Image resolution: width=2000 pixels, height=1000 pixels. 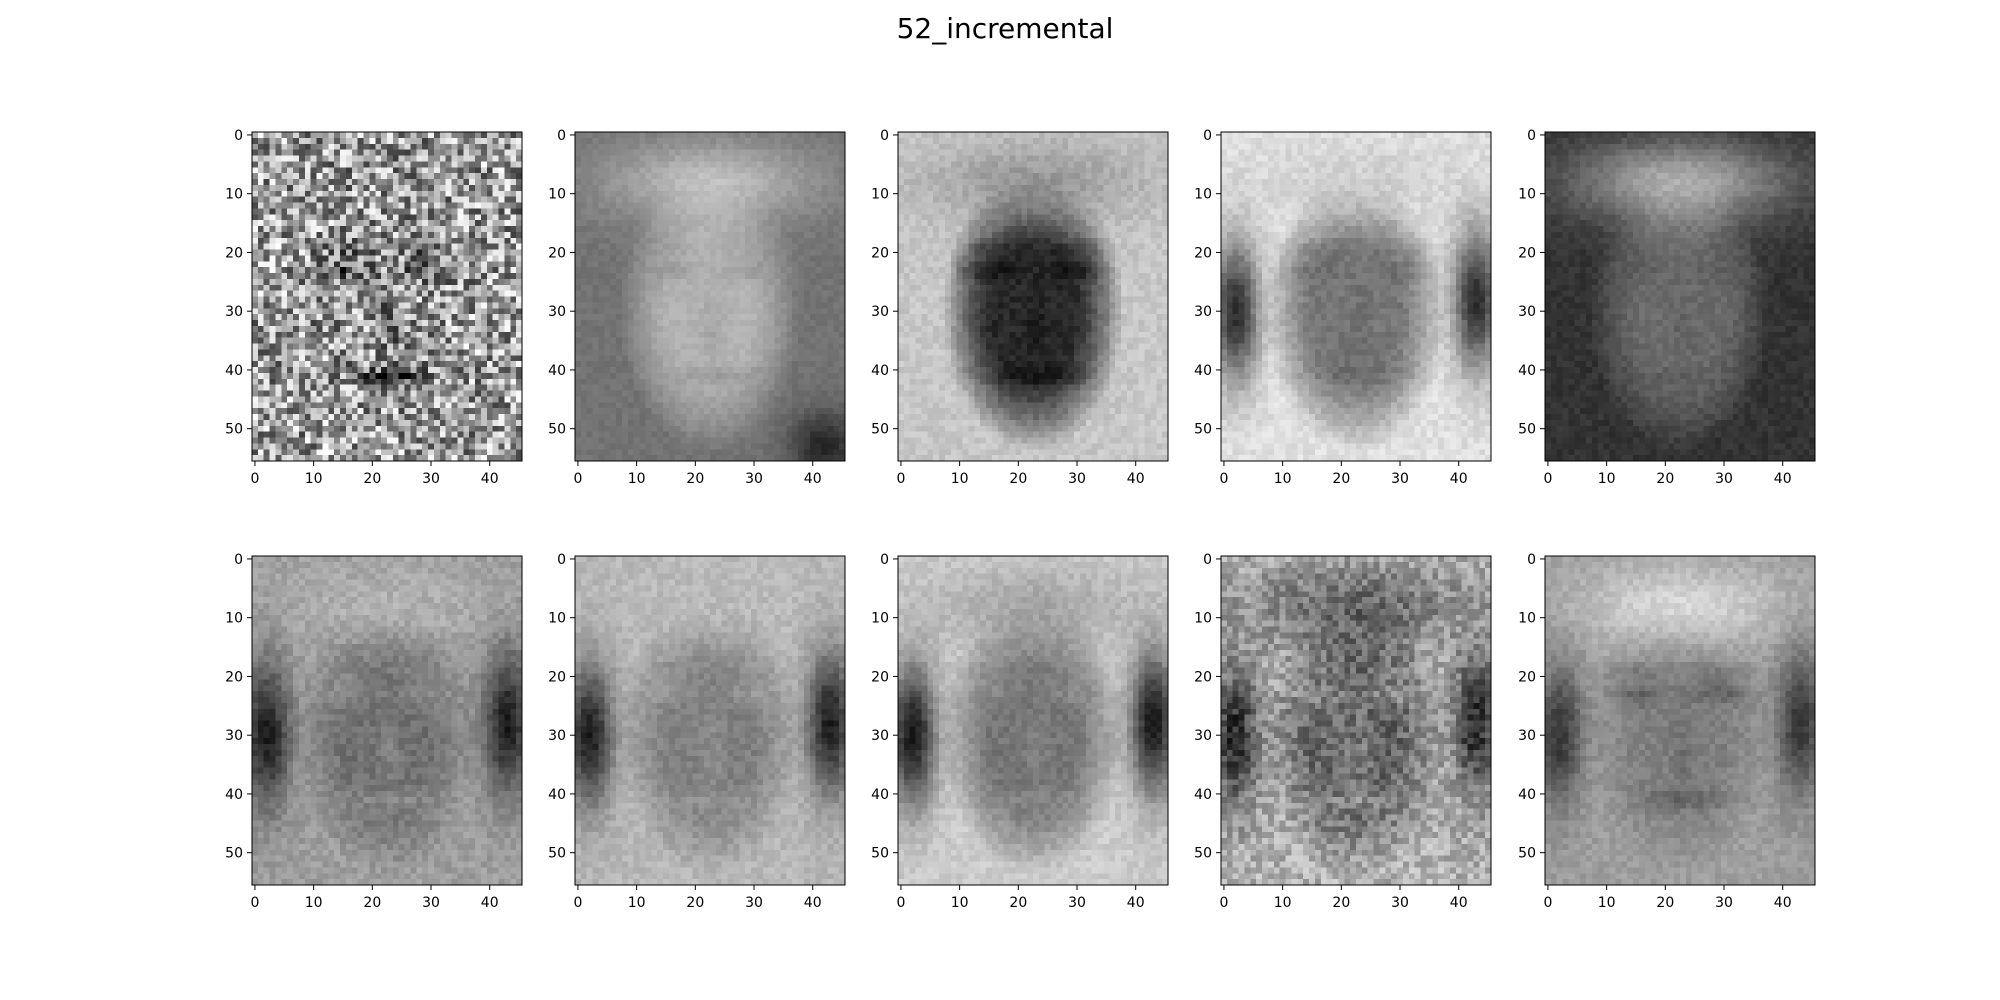 I want to click on panel-5-image, so click(x=387, y=720).